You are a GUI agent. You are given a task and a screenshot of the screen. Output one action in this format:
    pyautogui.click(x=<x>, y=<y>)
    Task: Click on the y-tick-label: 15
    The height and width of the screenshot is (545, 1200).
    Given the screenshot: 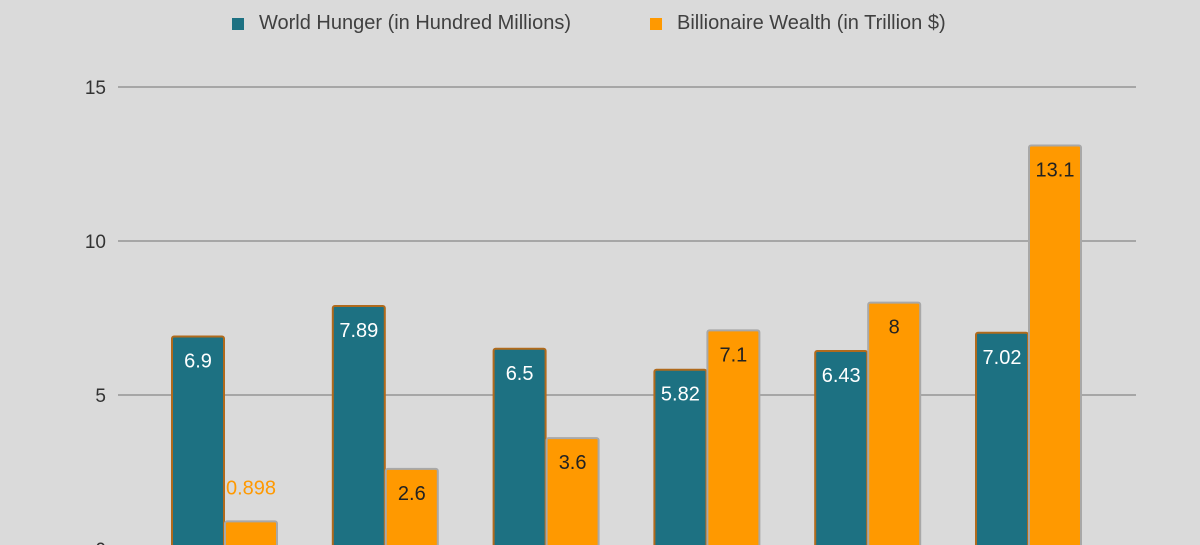 What is the action you would take?
    pyautogui.click(x=95, y=88)
    